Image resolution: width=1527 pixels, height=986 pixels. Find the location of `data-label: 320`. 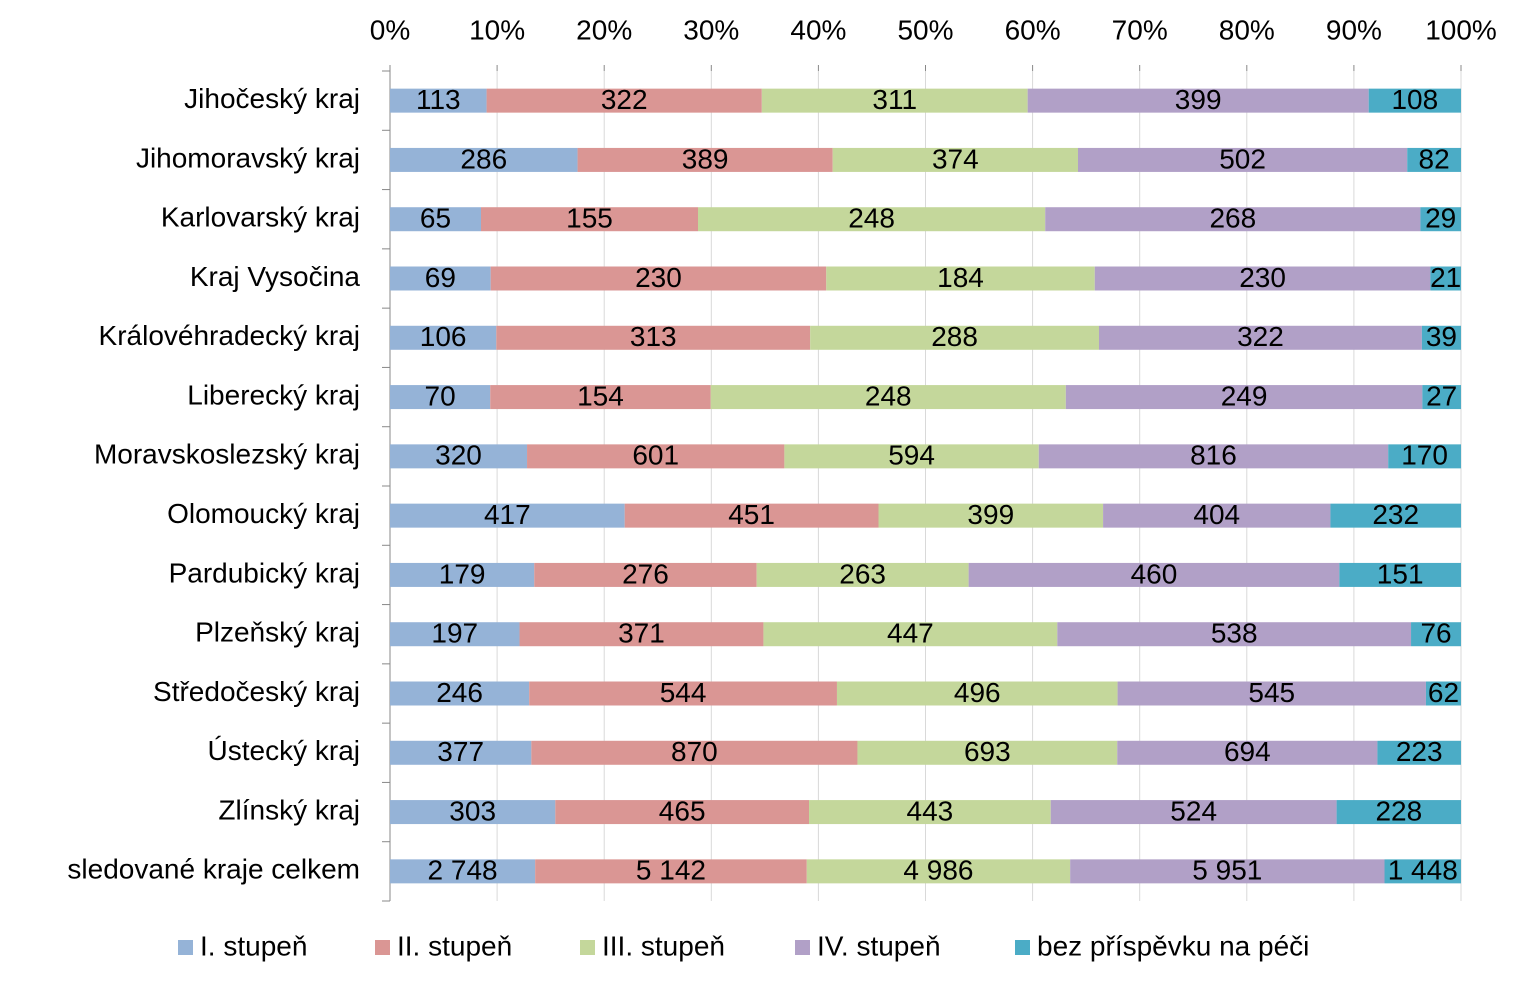

data-label: 320 is located at coordinates (458, 455).